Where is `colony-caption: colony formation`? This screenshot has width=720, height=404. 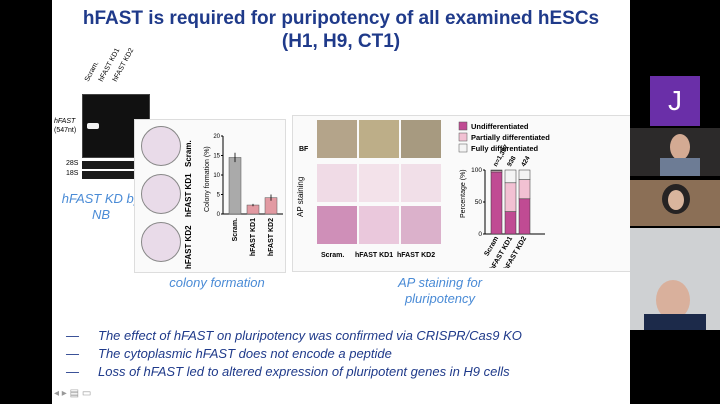
colony-caption: colony formation is located at coordinates (217, 282).